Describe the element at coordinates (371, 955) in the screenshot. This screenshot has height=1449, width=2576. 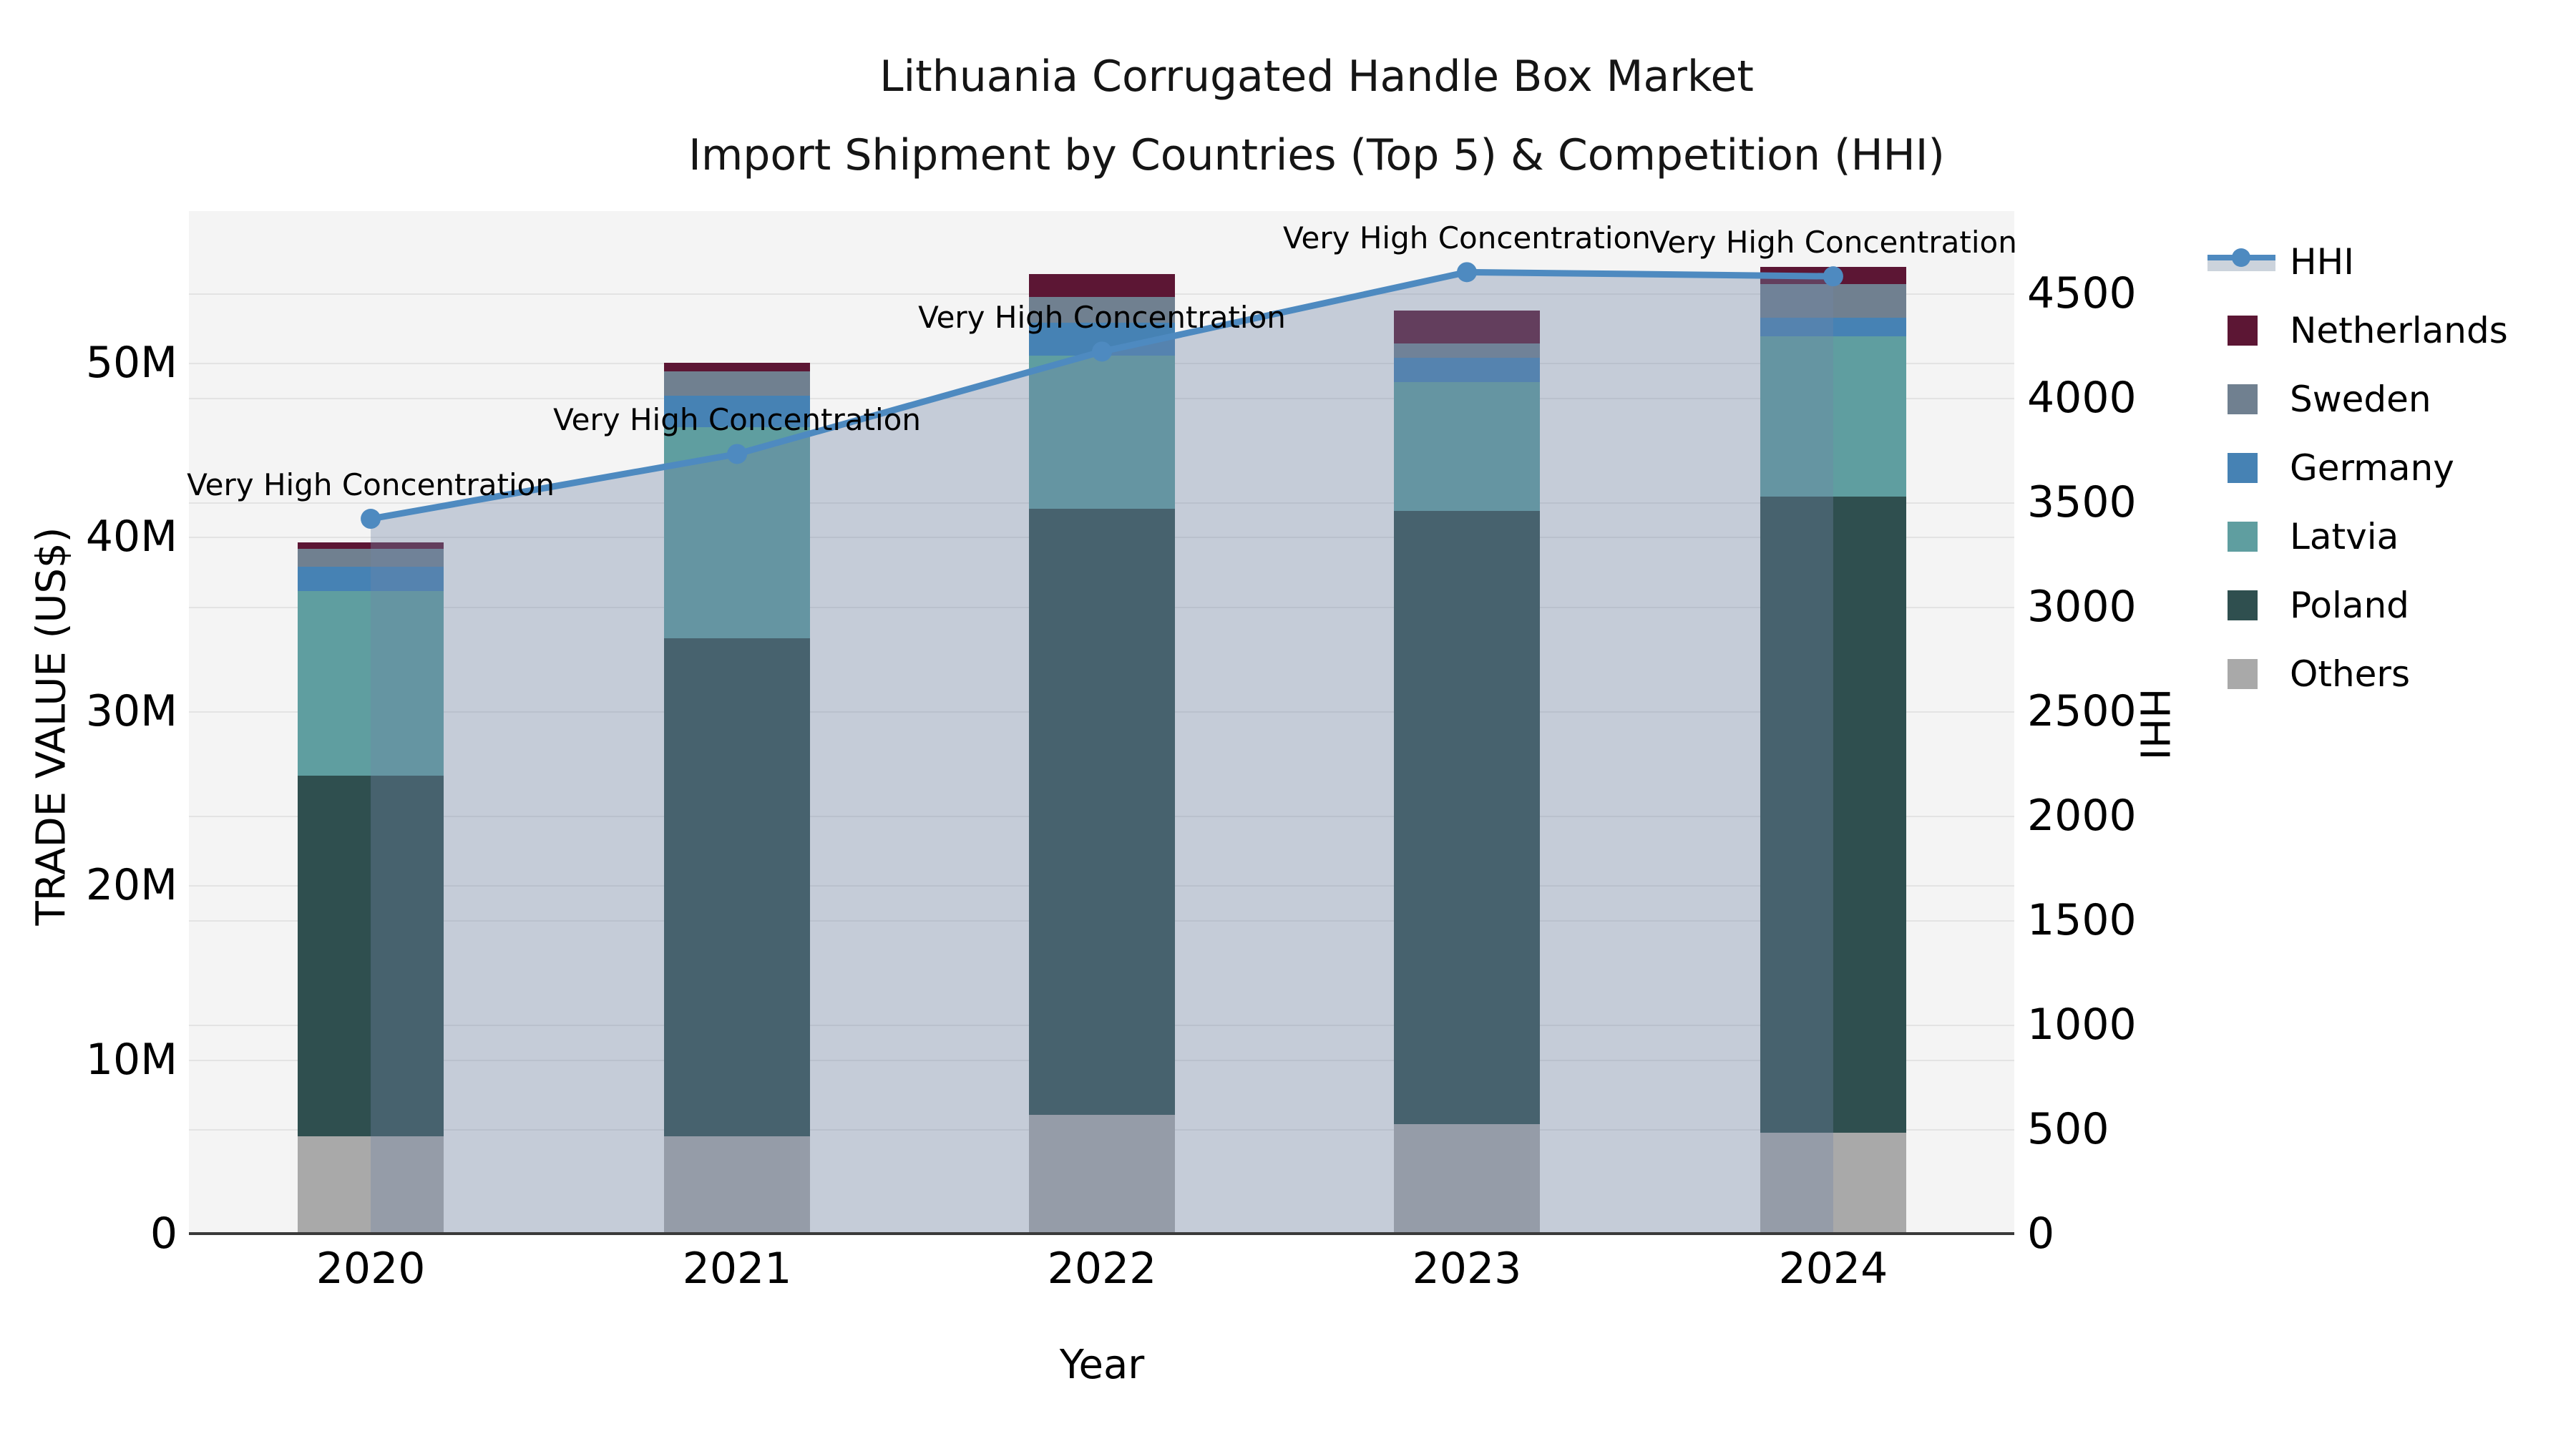
I see `bar-2020-poland` at that location.